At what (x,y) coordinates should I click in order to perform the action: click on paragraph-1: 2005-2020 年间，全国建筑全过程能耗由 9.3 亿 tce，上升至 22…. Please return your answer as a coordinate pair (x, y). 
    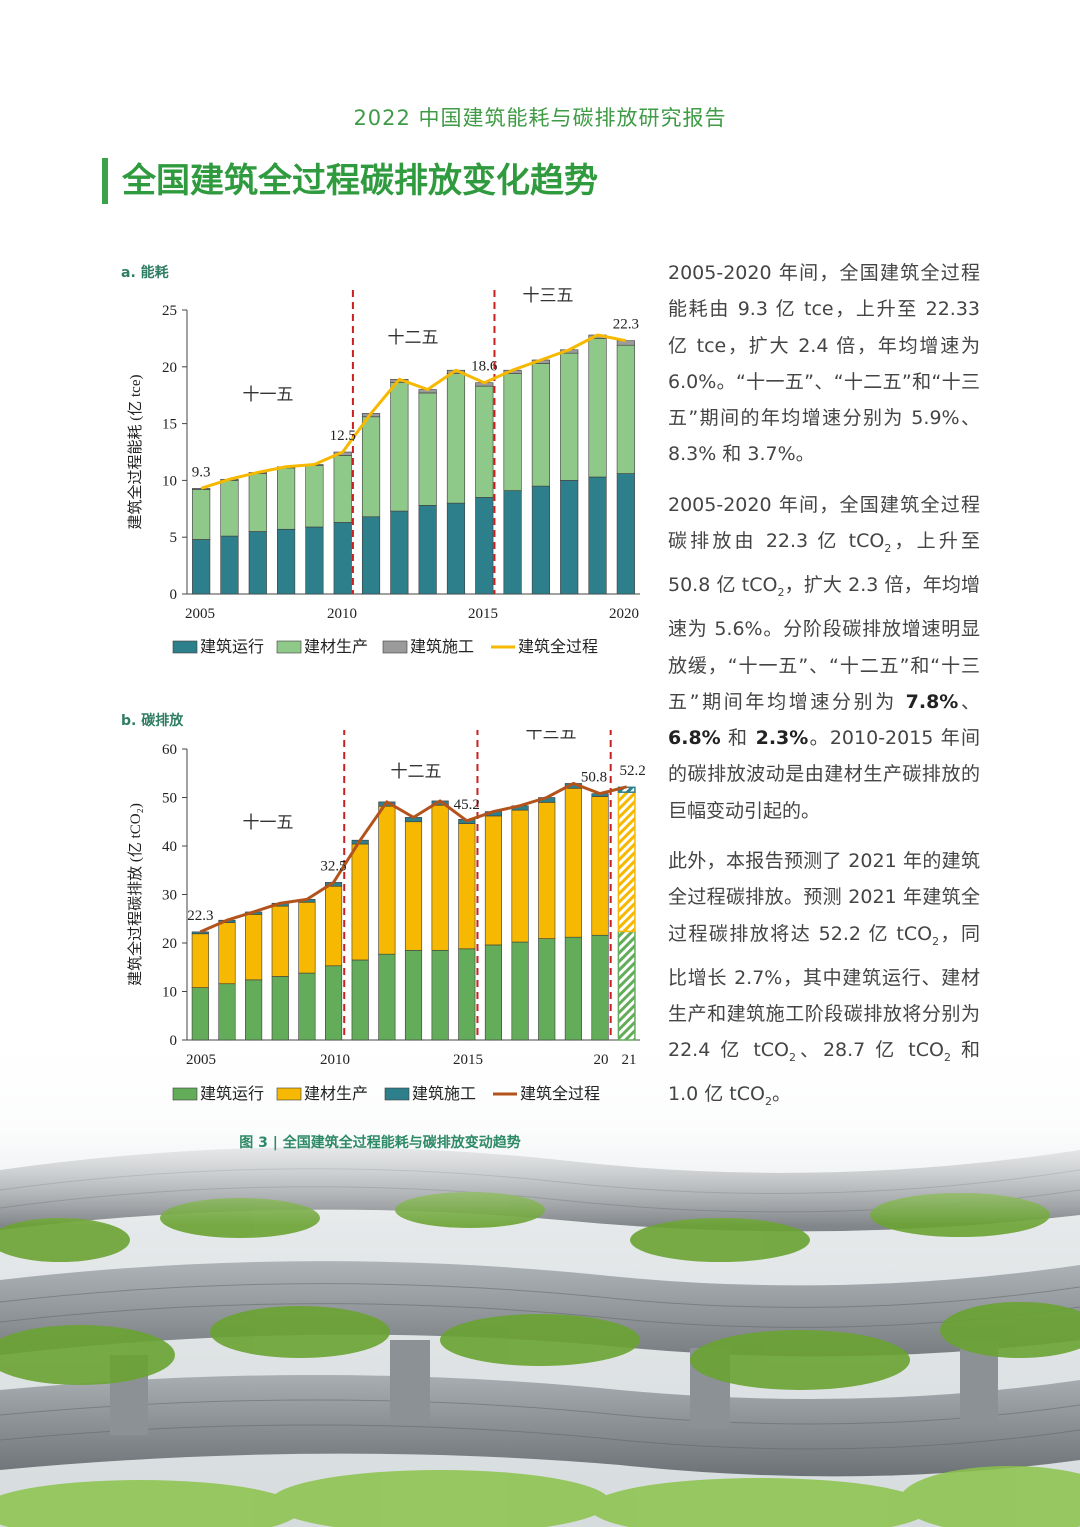
    Looking at the image, I should click on (824, 364).